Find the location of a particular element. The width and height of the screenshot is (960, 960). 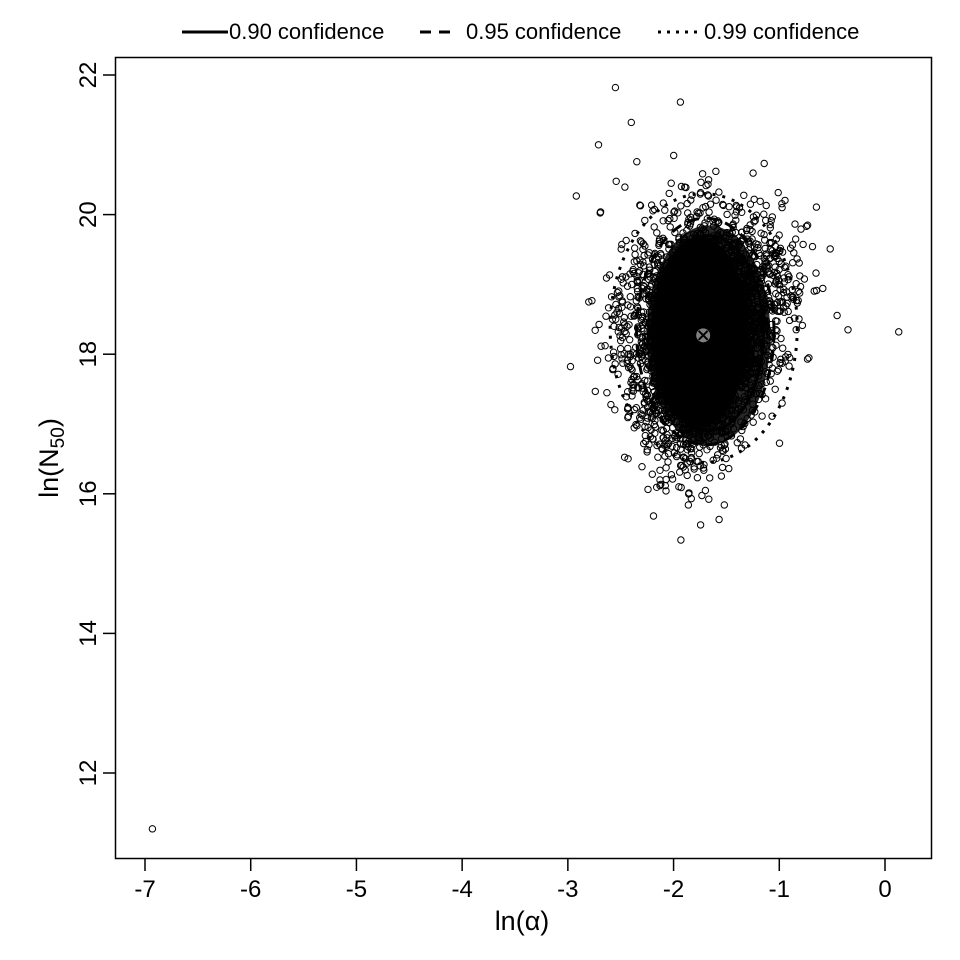

y-tick-label: 20 is located at coordinates (88, 214).